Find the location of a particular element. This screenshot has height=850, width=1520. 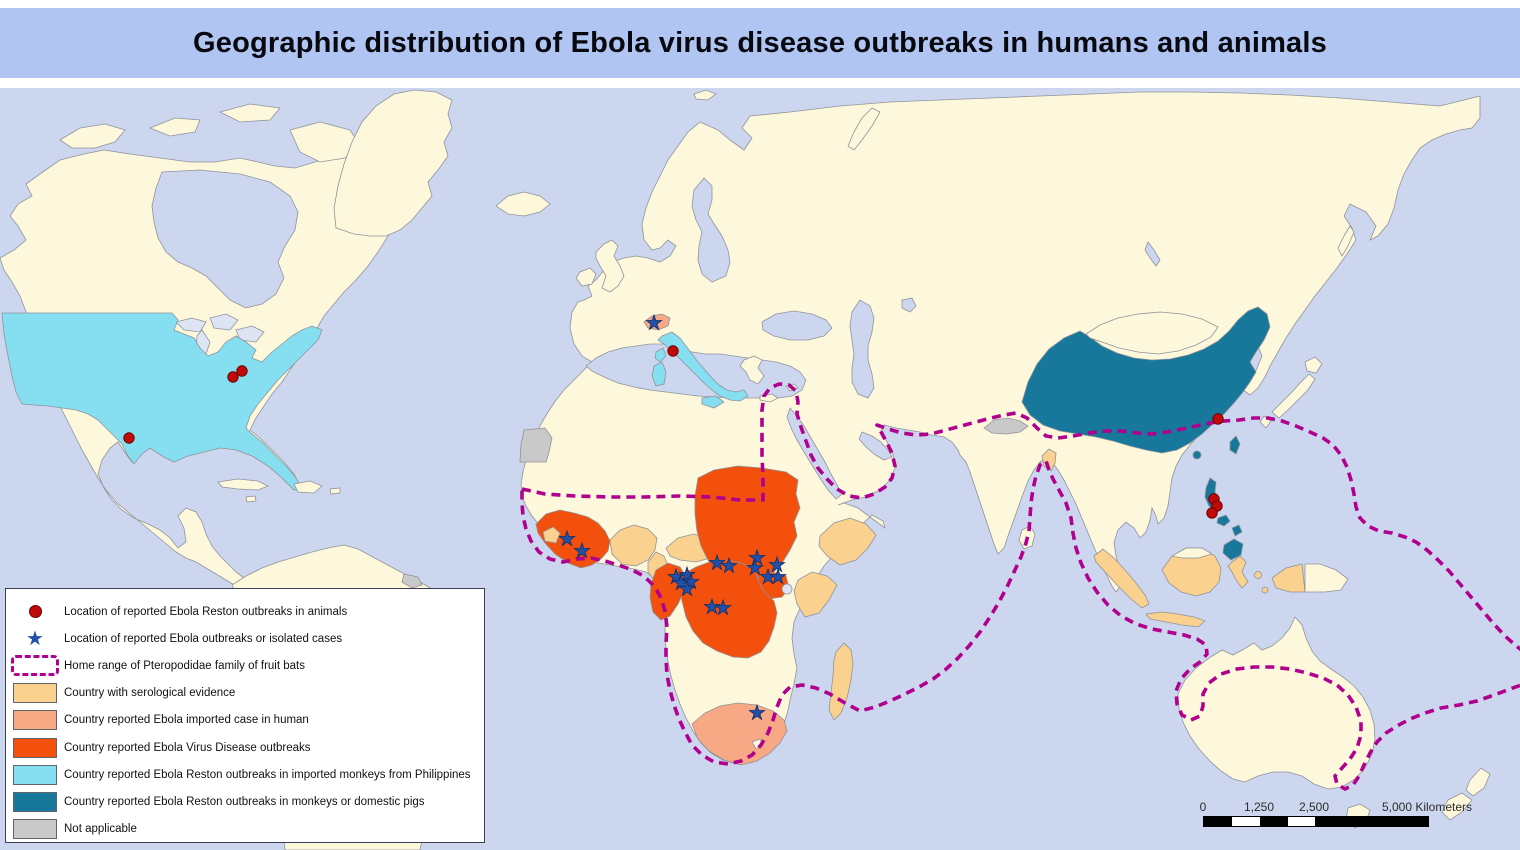

dashed-outline-icon is located at coordinates (35, 666).